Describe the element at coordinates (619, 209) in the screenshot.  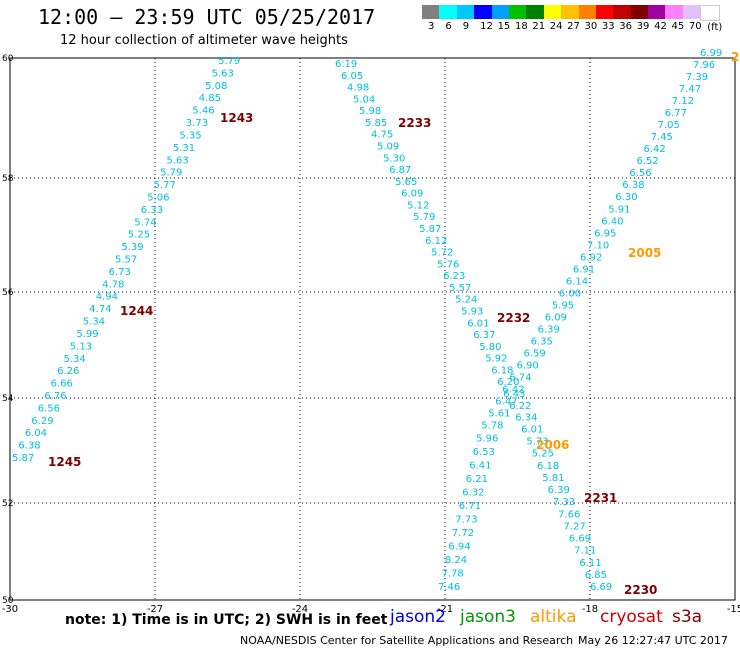
I see `wave-height-value: 5.91` at that location.